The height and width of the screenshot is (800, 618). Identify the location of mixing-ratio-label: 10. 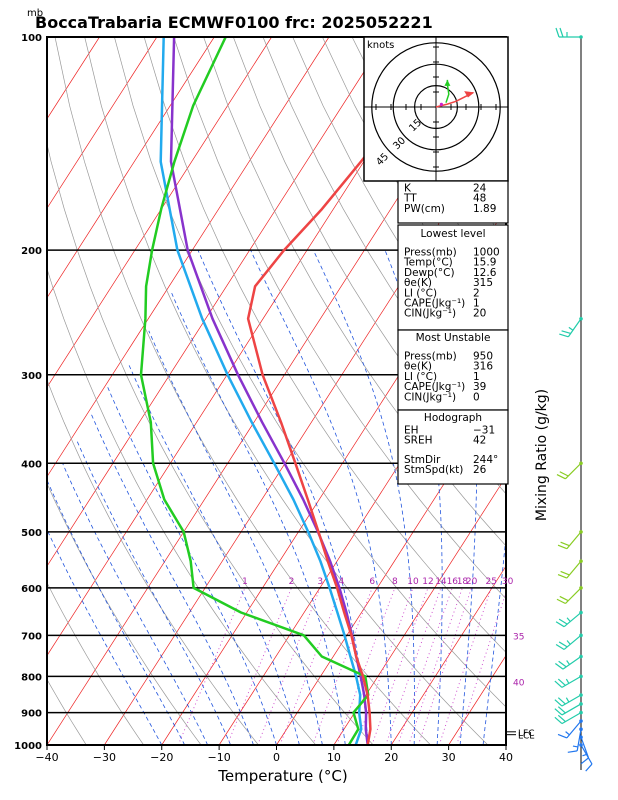
(413, 582).